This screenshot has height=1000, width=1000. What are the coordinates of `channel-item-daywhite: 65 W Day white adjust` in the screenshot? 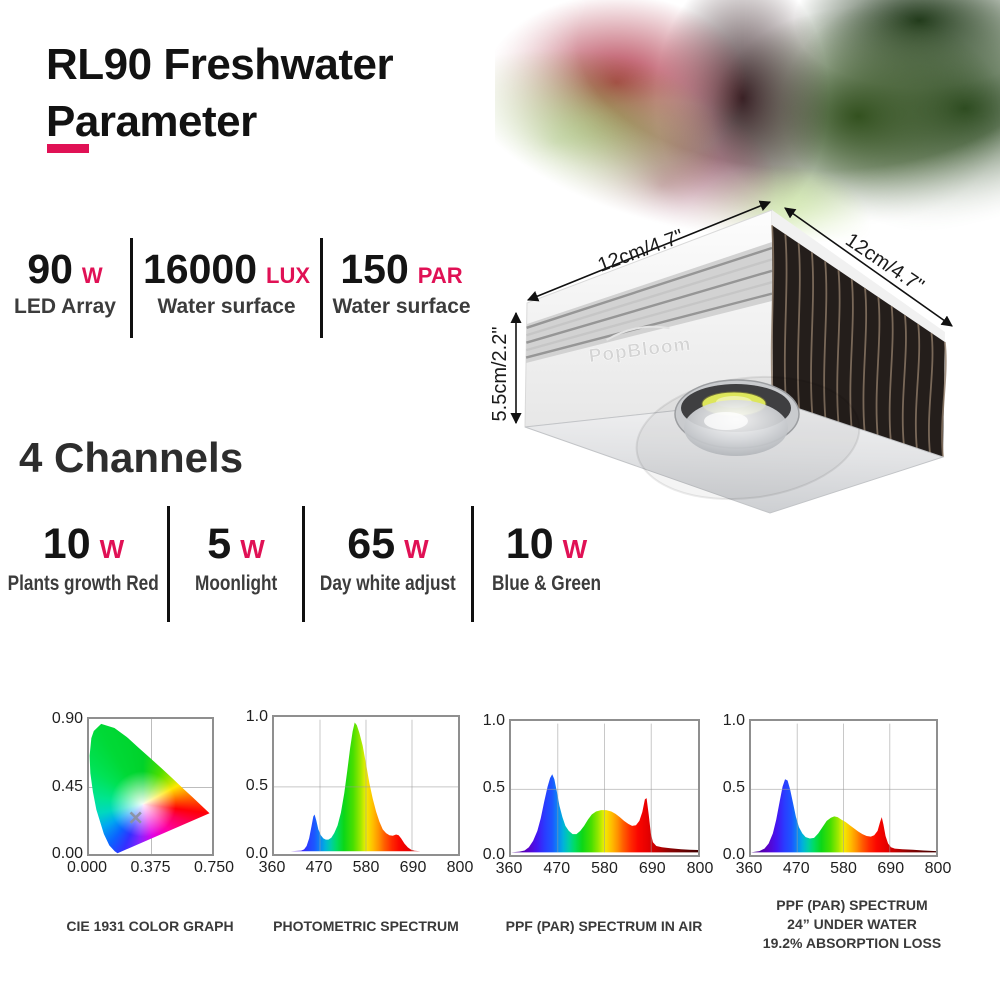 It's located at (386, 564).